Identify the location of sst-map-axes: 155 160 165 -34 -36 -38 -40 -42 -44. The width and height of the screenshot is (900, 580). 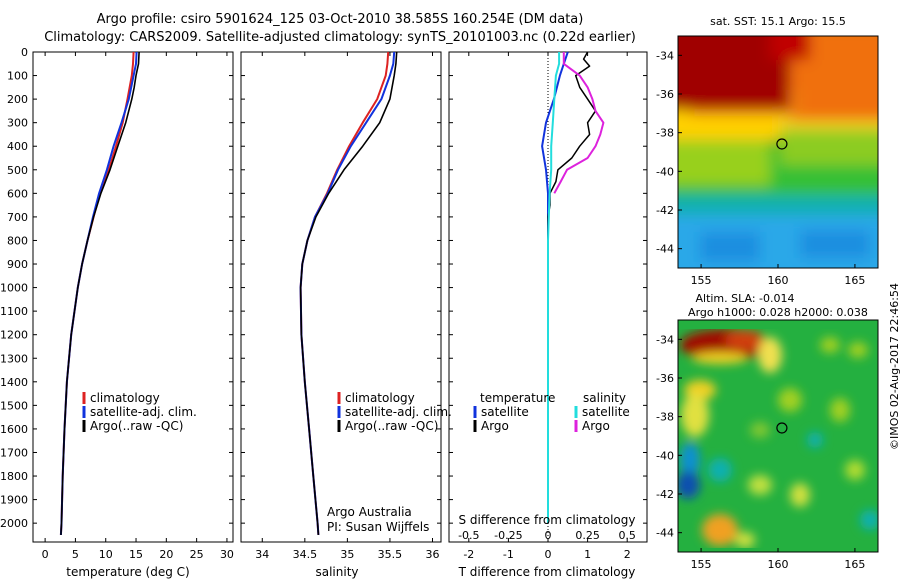
(760, 168).